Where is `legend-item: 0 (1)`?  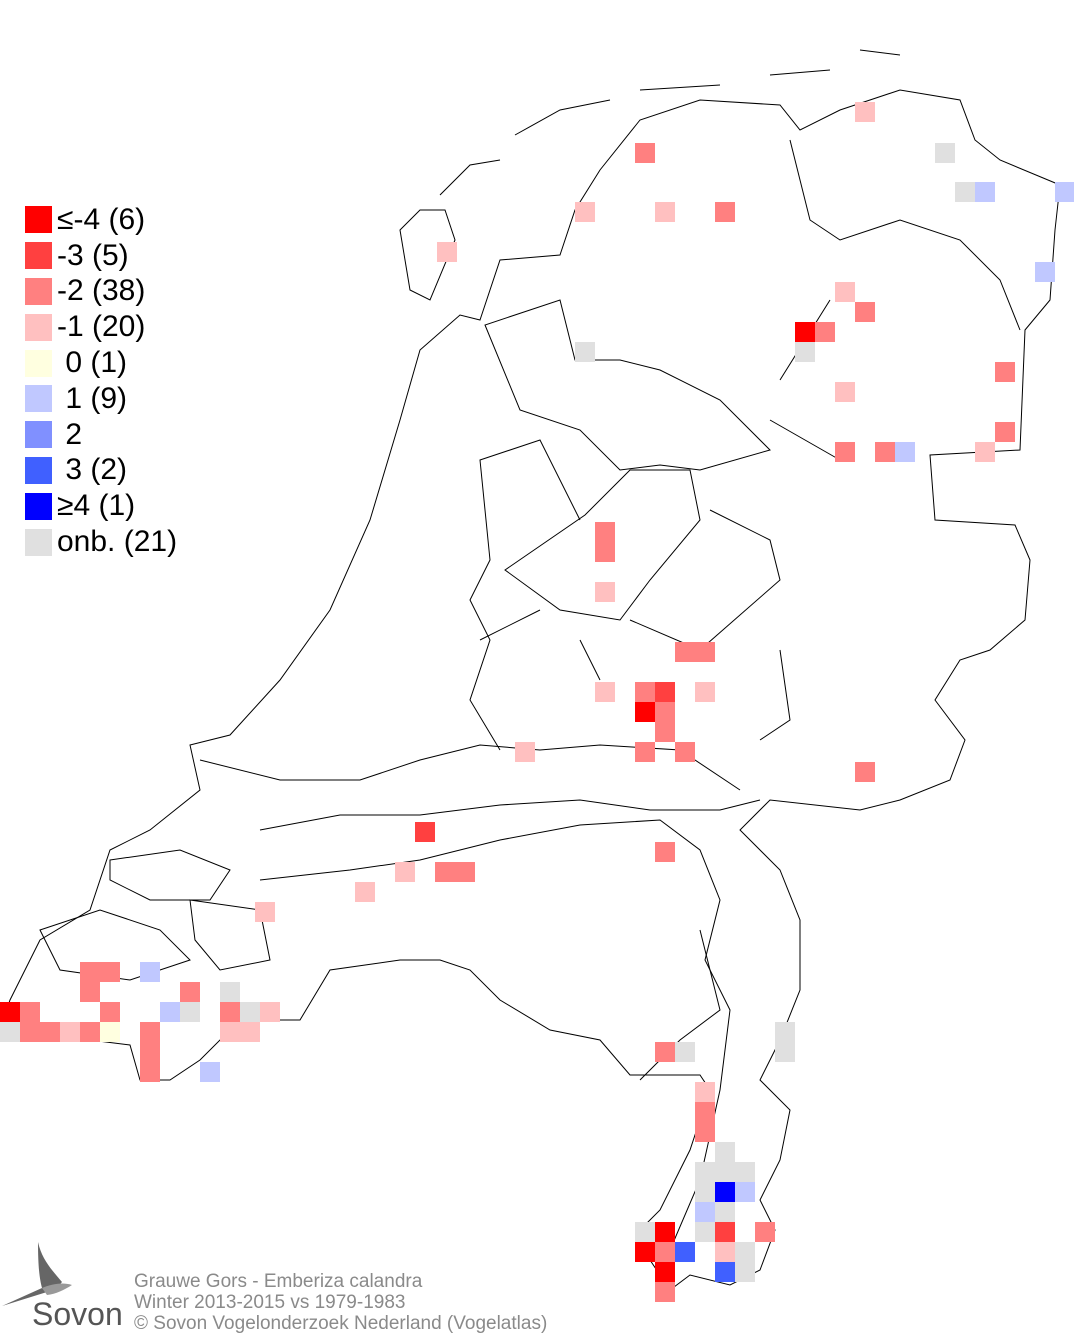 legend-item: 0 (1) is located at coordinates (101, 363).